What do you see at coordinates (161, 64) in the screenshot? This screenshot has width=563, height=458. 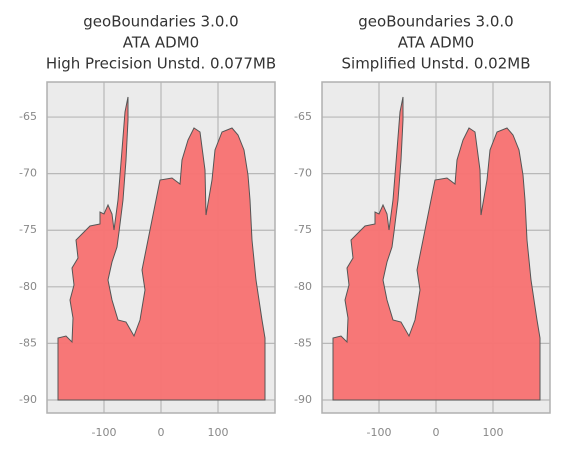 I see `chart-title: High Precision Unstd. 0.077MB` at bounding box center [161, 64].